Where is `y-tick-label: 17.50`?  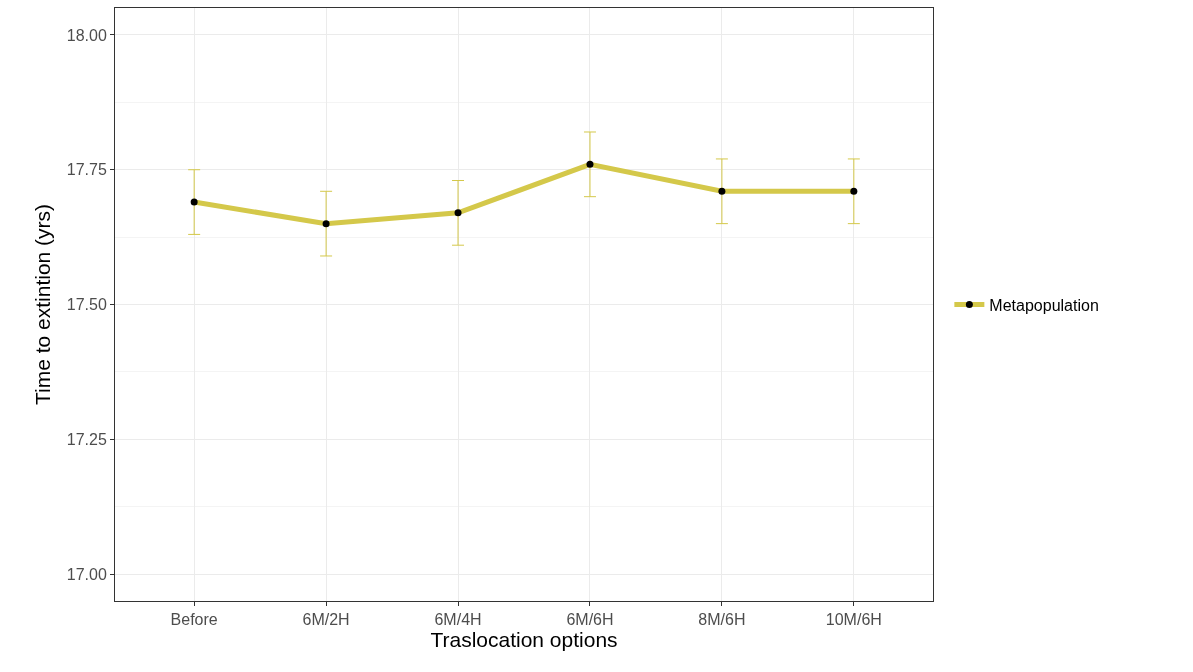
y-tick-label: 17.50 is located at coordinates (86, 305).